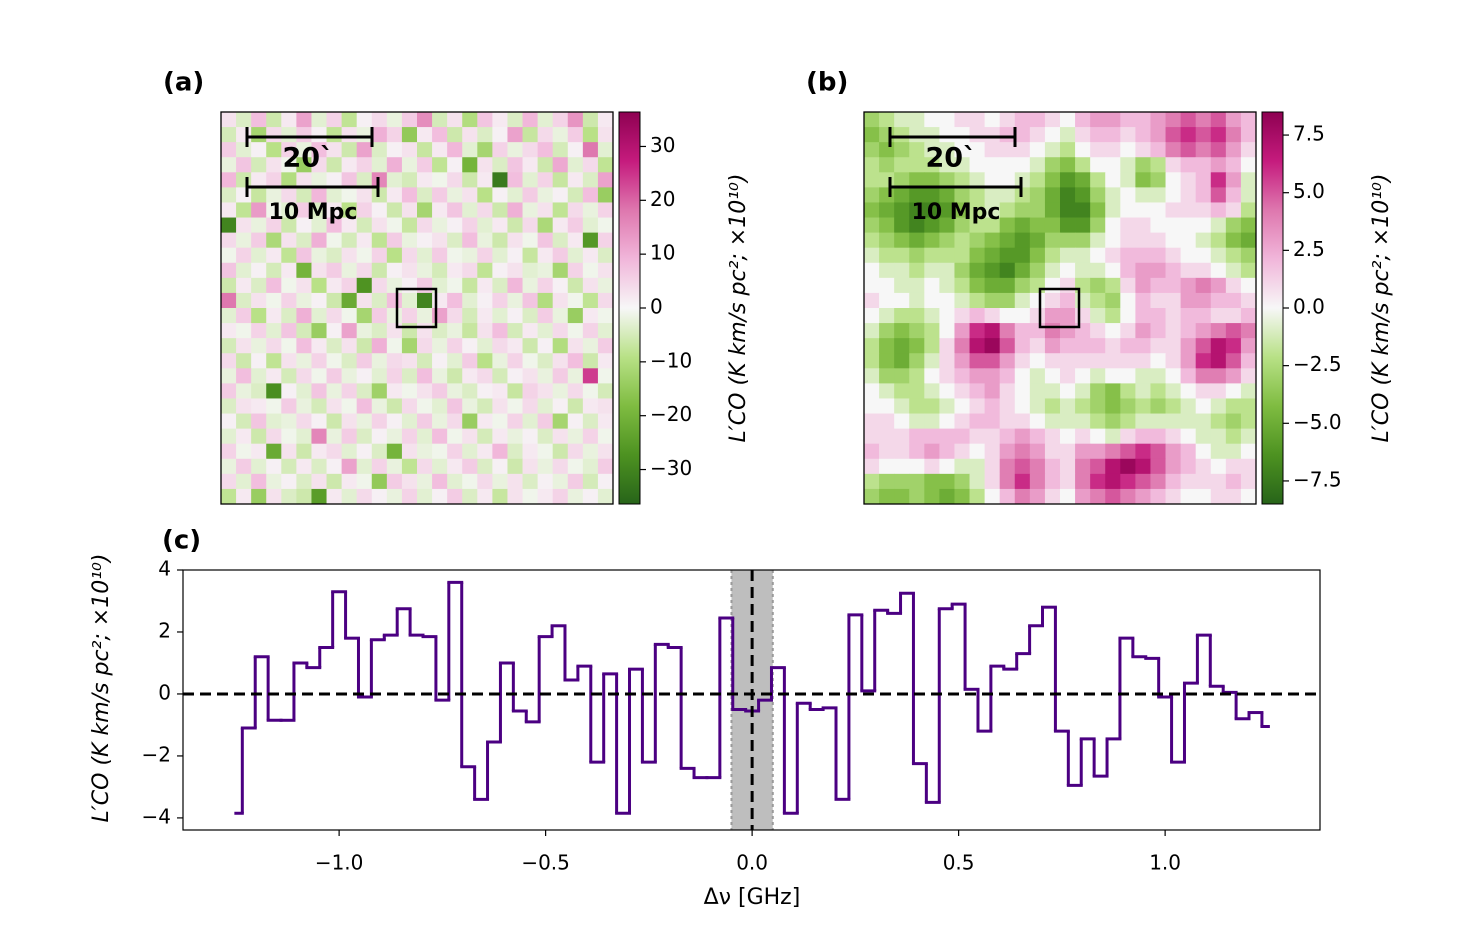  What do you see at coordinates (956, 212) in the screenshot?
I see `scale-label: 10 Mpc` at bounding box center [956, 212].